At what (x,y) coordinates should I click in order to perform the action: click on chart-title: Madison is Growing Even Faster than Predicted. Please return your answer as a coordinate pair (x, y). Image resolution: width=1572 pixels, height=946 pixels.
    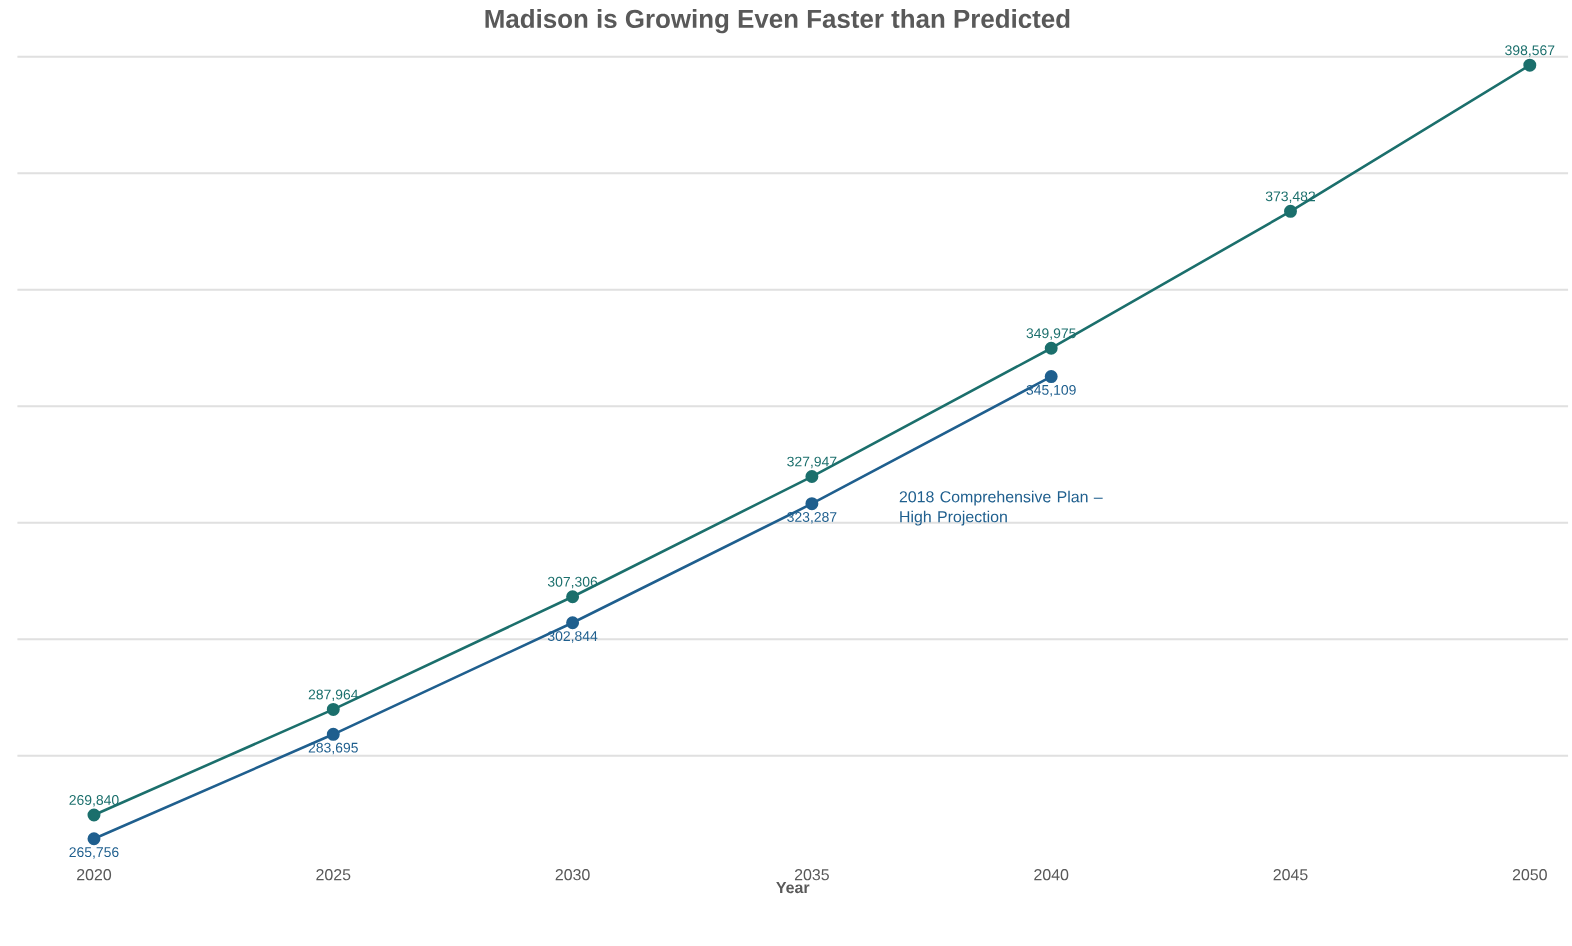
    Looking at the image, I should click on (777, 21).